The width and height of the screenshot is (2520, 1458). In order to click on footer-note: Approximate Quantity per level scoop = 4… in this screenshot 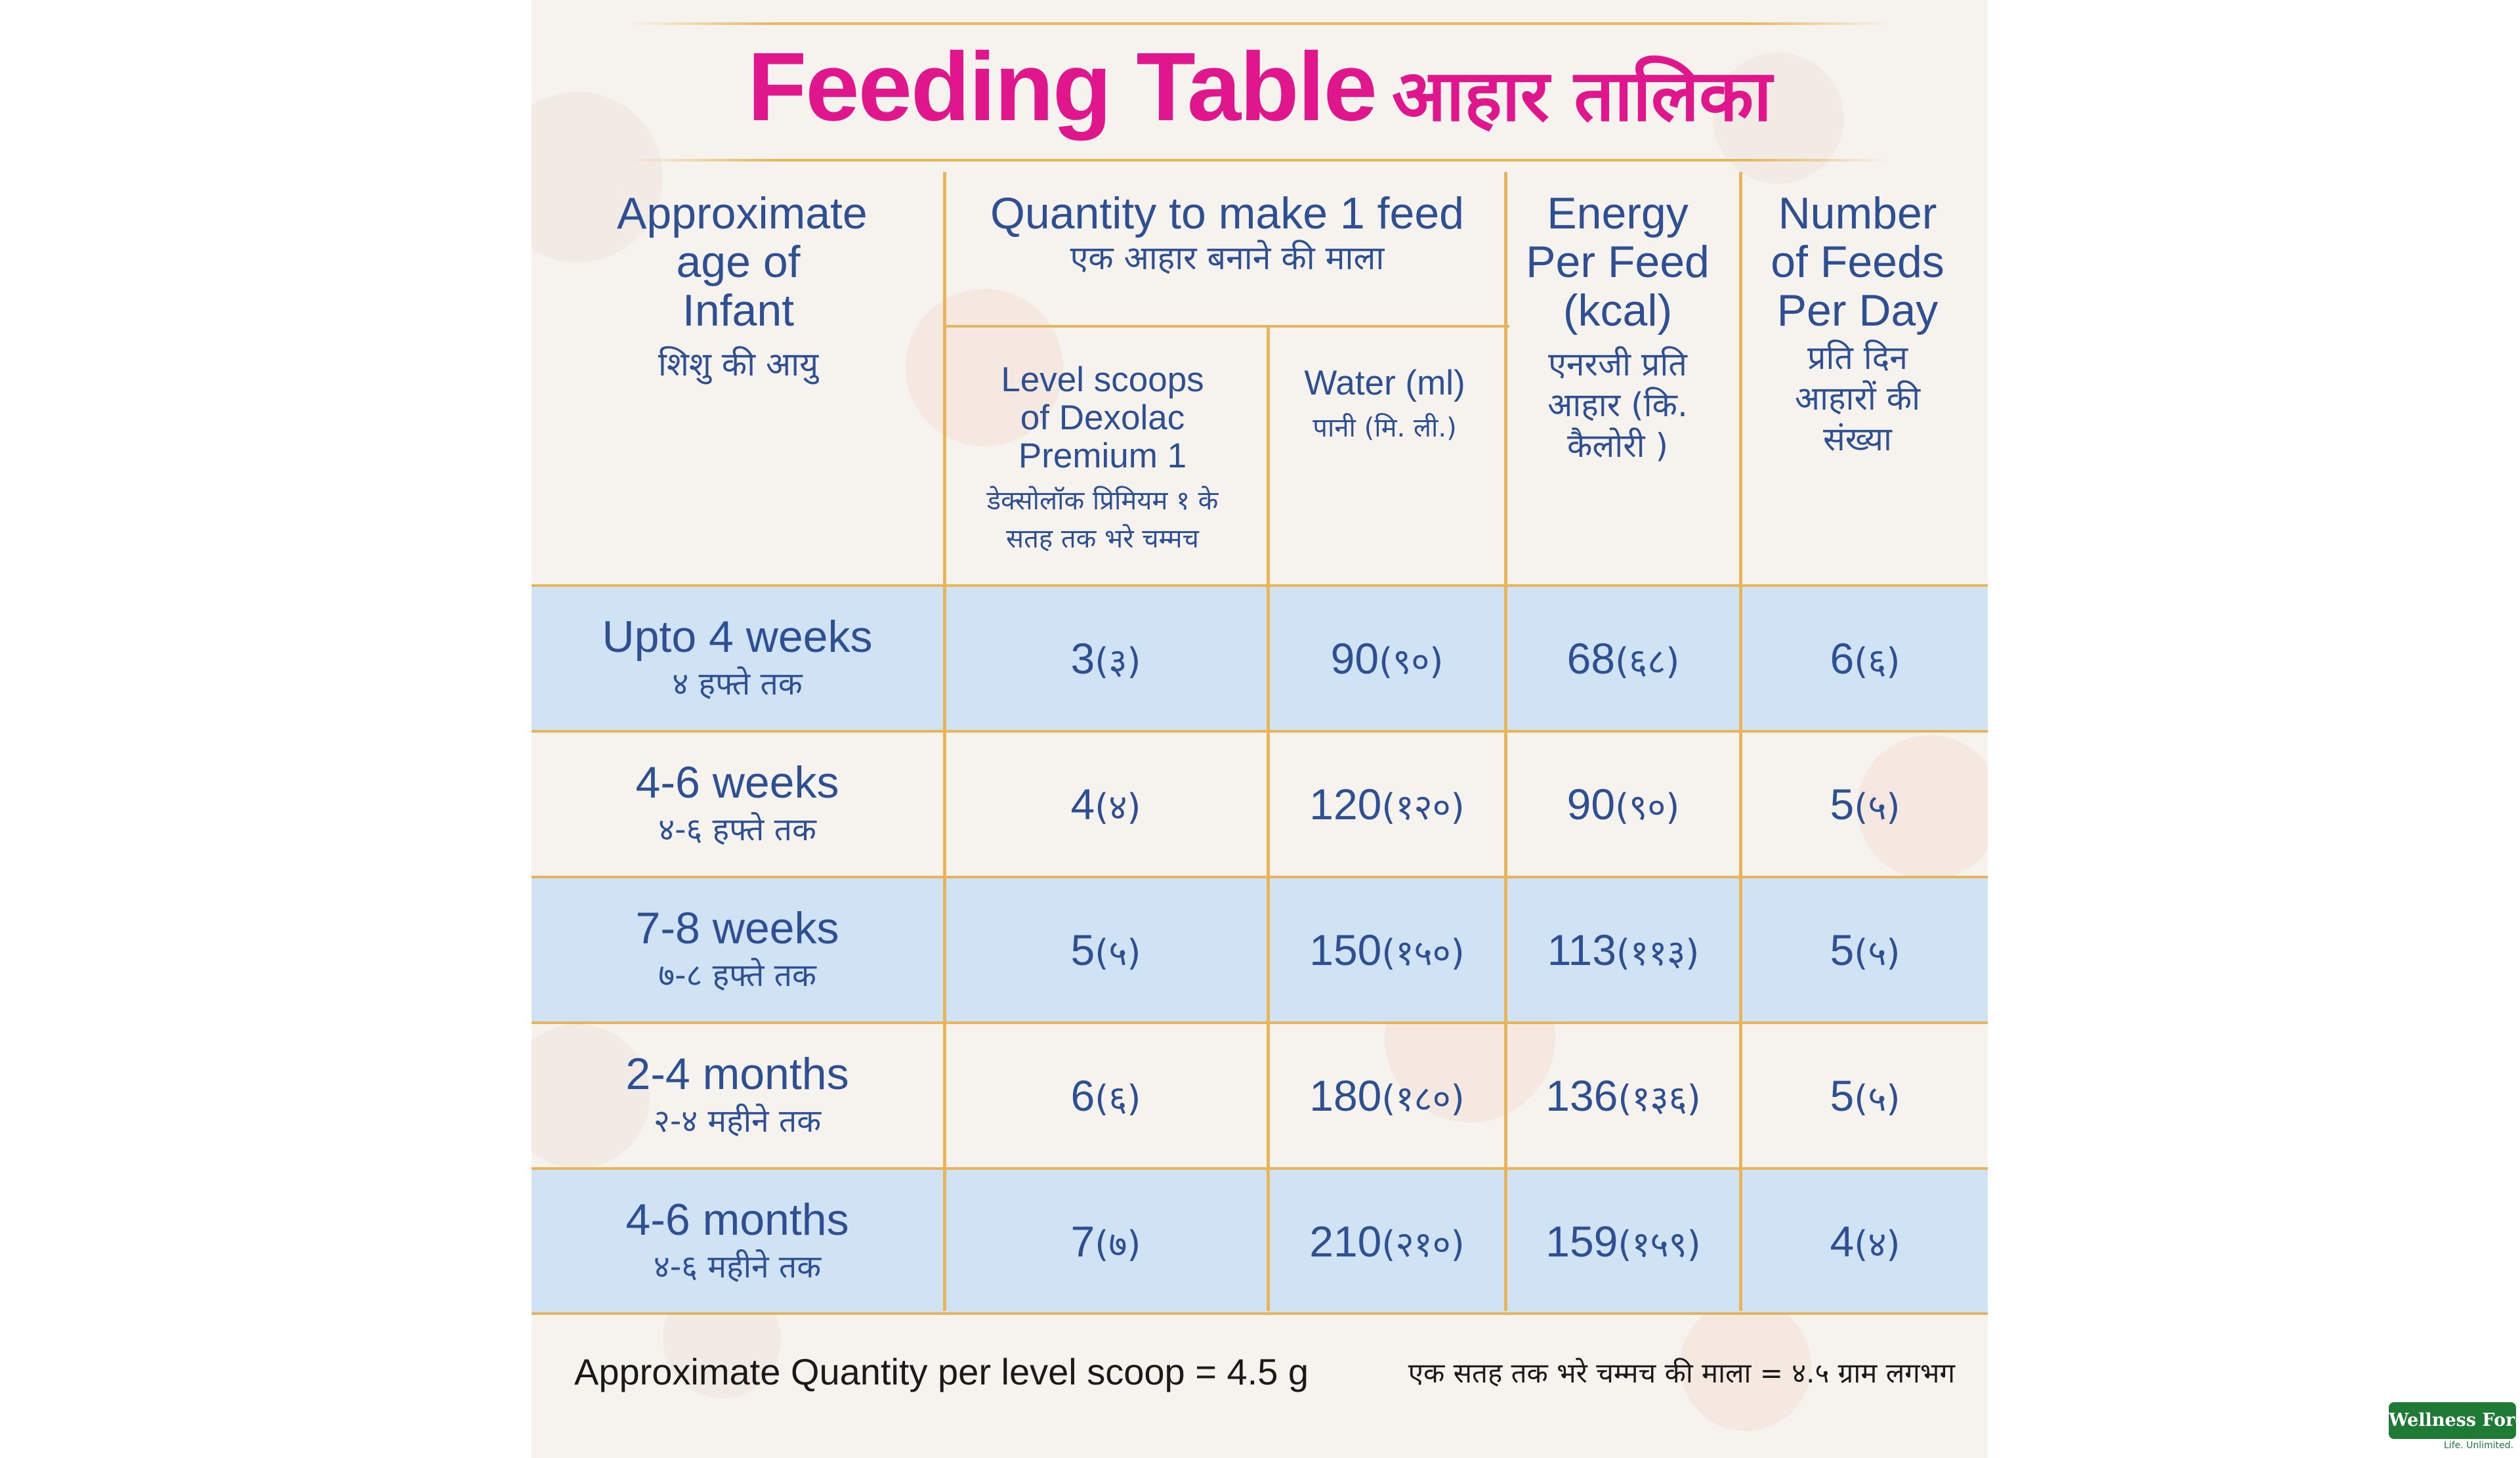, I will do `click(941, 1371)`.